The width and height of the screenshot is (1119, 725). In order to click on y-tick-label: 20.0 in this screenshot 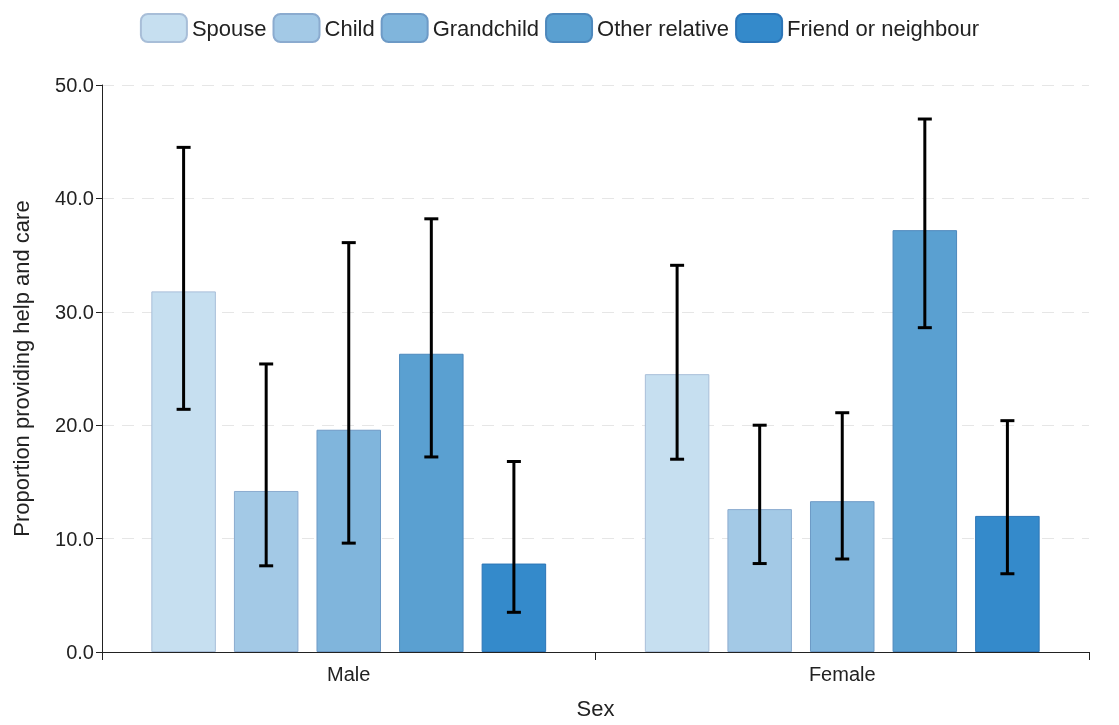, I will do `click(74, 425)`.